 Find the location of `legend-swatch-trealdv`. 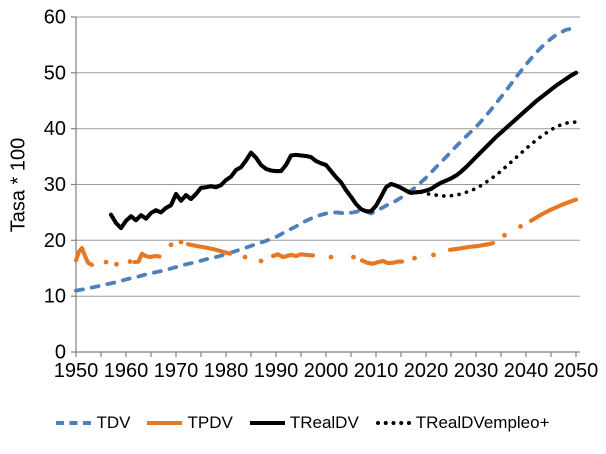

legend-swatch-trealdv is located at coordinates (267, 423).